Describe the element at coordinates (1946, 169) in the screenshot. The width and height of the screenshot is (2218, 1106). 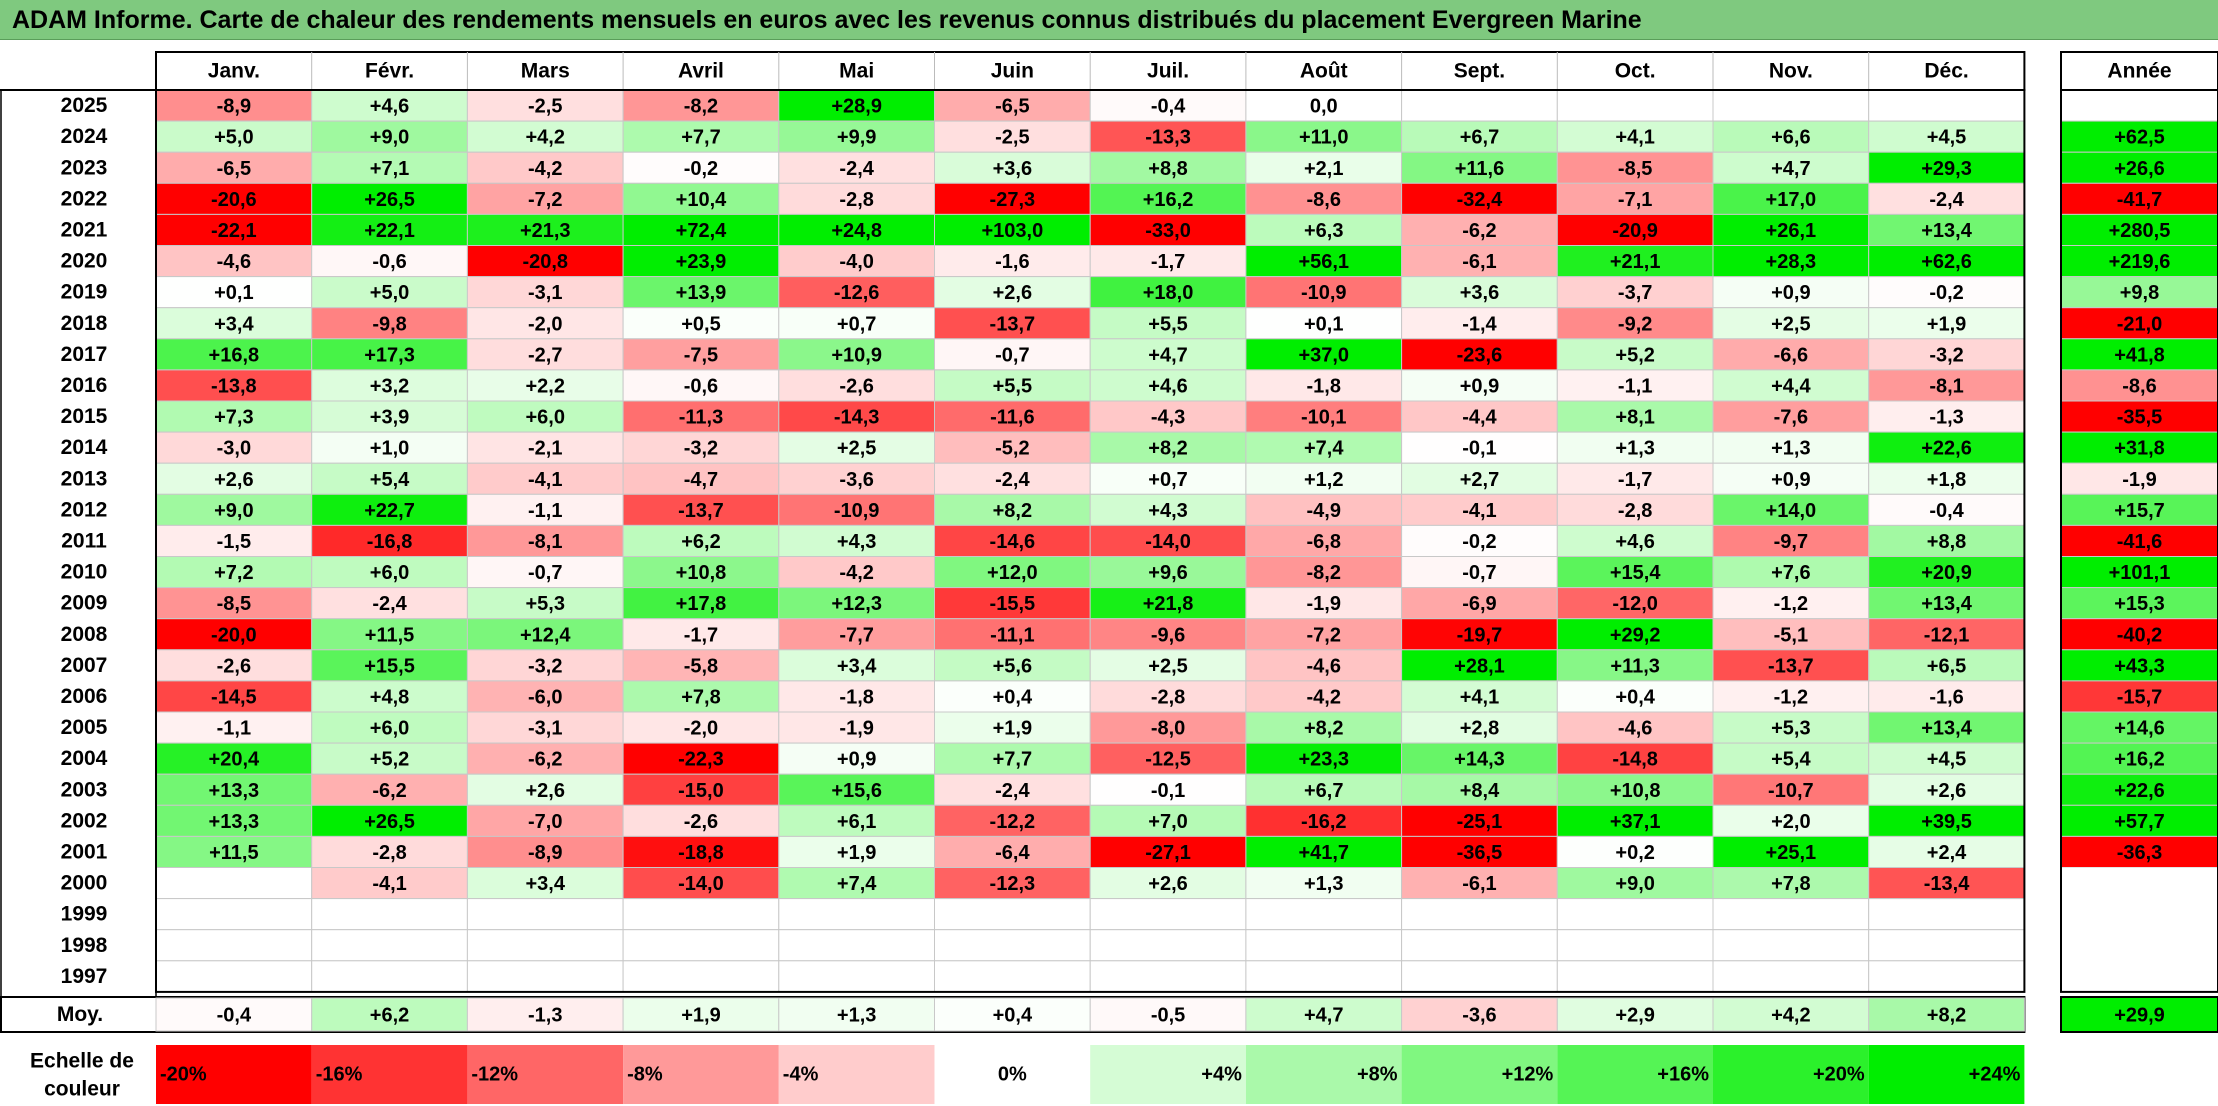
I see `heatmap-cell-value: +29,3` at that location.